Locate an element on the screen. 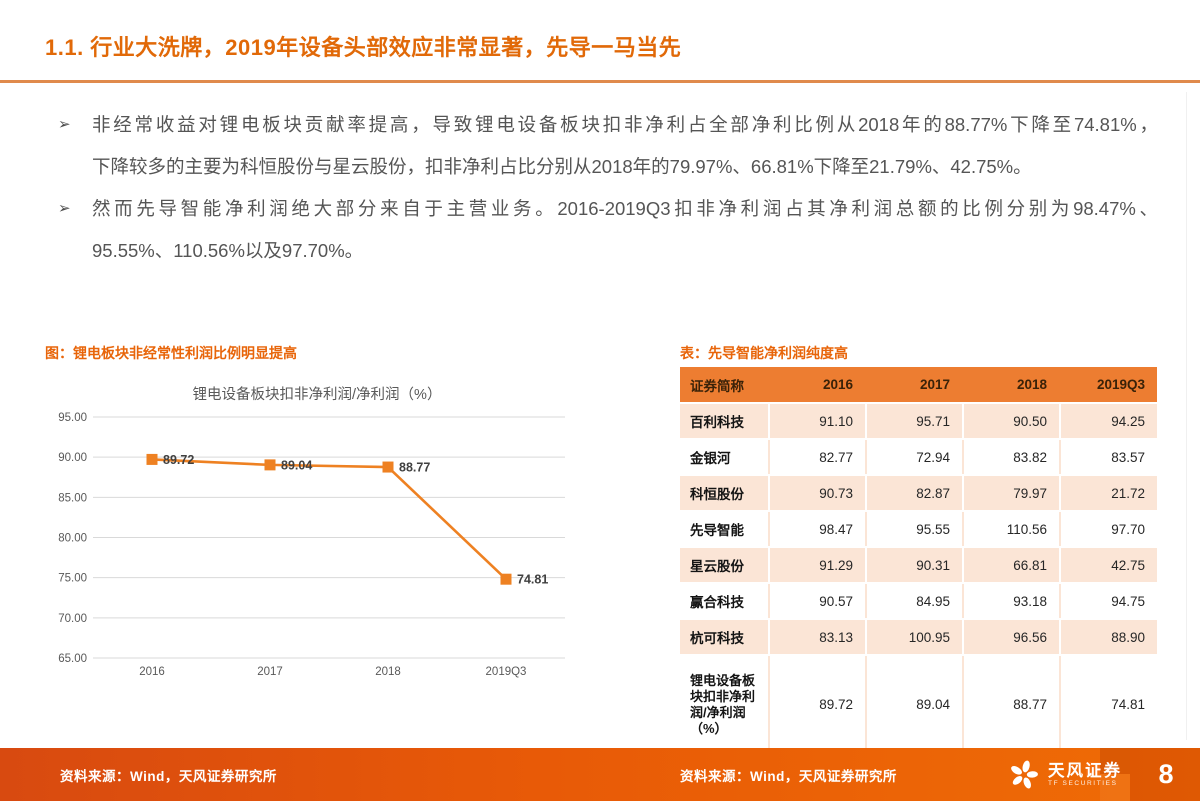  table-row: 赢合科技 90.57 84.95 93.18 94.75 is located at coordinates (918, 600).